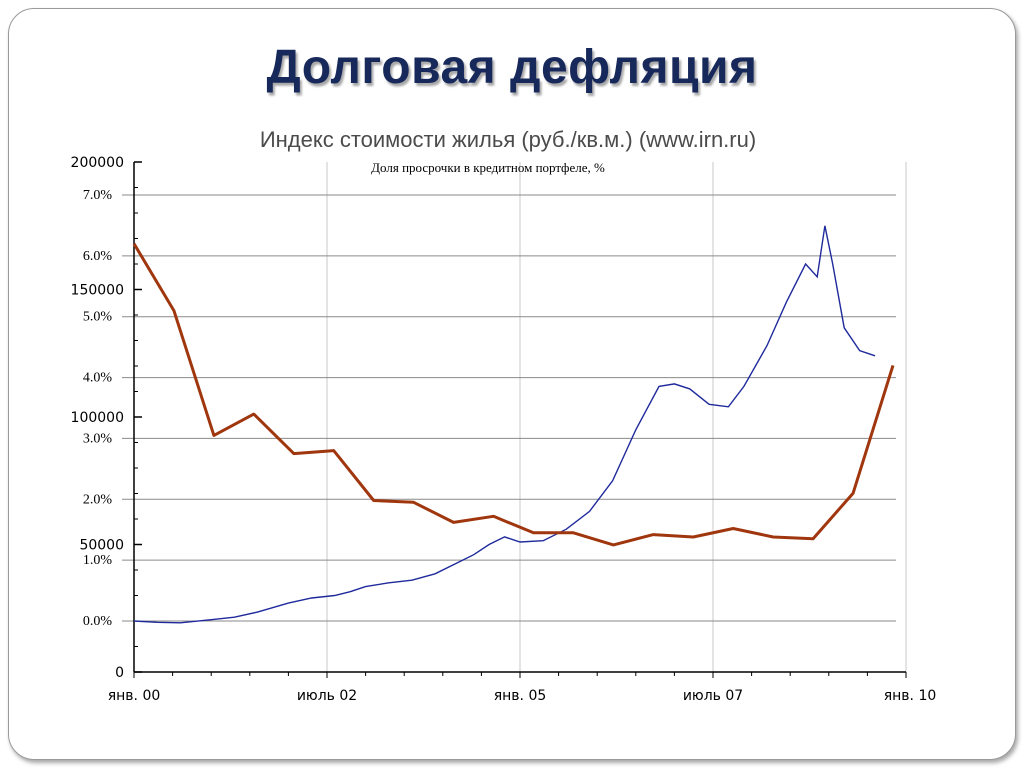  I want to click on chart-title-overdue: Доля просрочки в кредитном портфеле, %, so click(488, 167).